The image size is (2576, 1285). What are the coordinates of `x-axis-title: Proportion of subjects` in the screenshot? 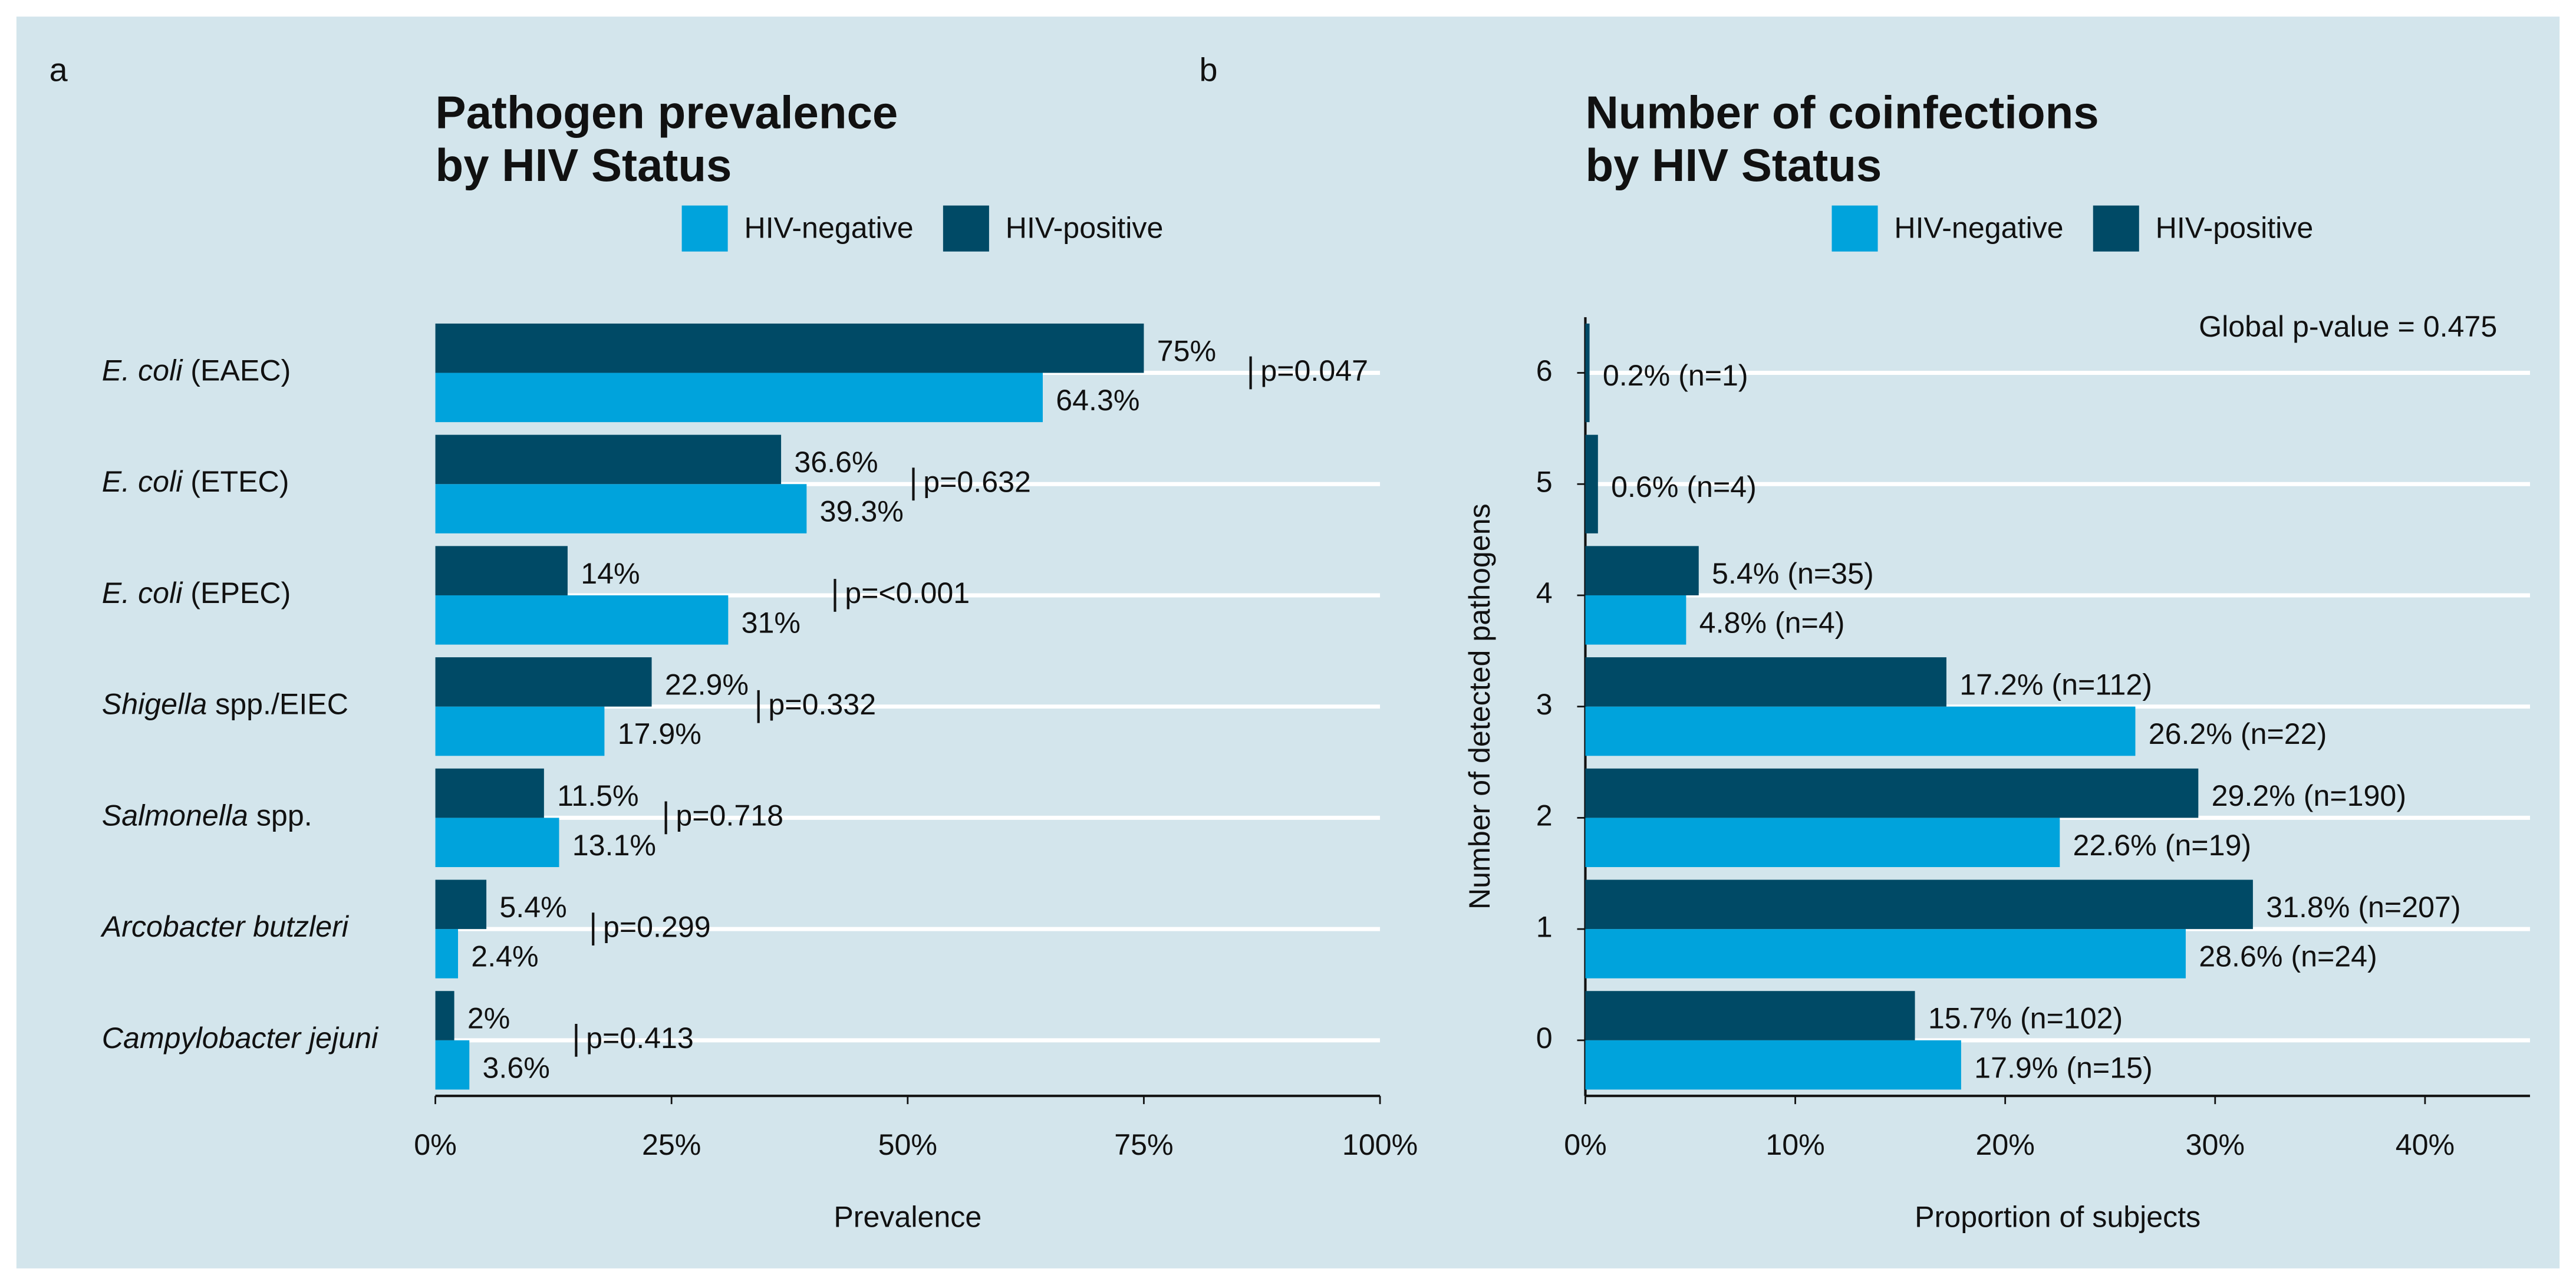 It's located at (2058, 1216).